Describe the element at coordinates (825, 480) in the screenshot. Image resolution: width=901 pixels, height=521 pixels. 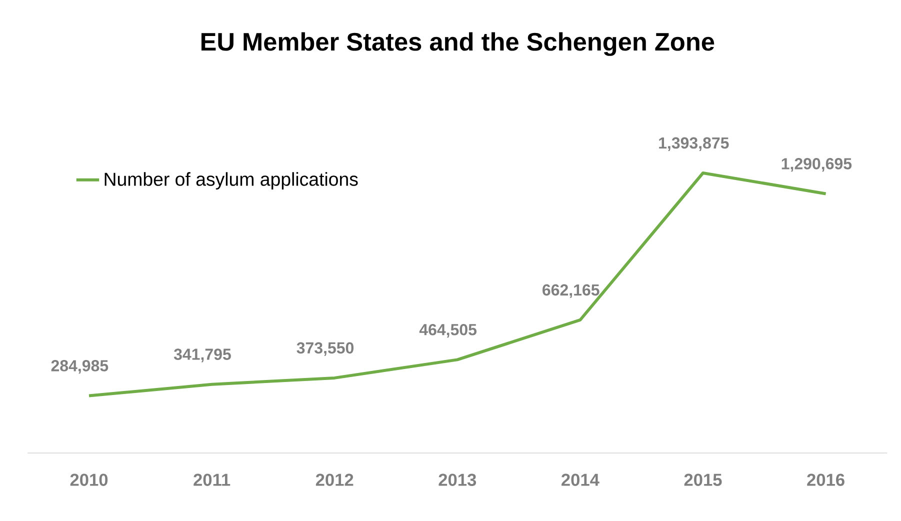
I see `x-tick-label: 2016` at that location.